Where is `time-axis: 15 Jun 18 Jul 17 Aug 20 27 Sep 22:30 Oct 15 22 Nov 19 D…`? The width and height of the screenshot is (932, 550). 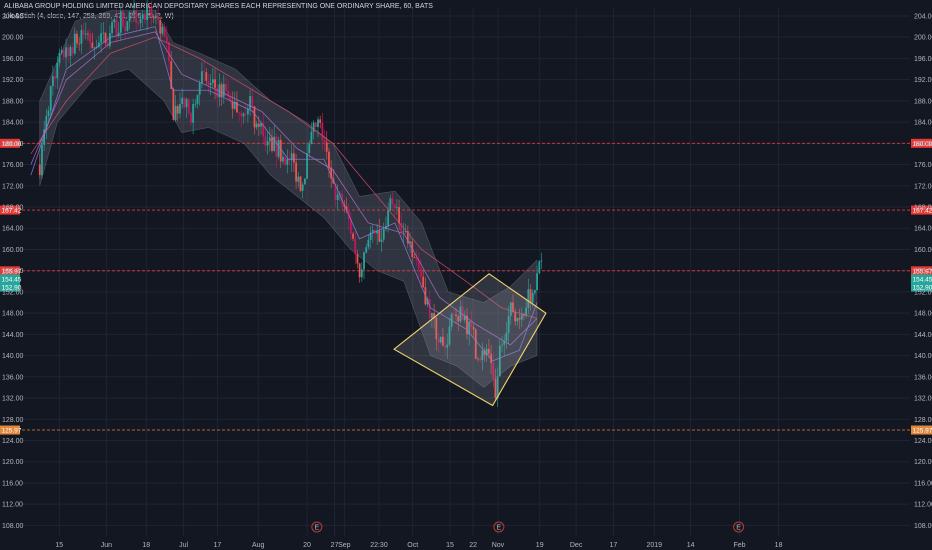 time-axis: 15 Jun 18 Jul 17 Aug 20 27 Sep 22:30 Oct 15 22 Nov 19 D… is located at coordinates (418, 545).